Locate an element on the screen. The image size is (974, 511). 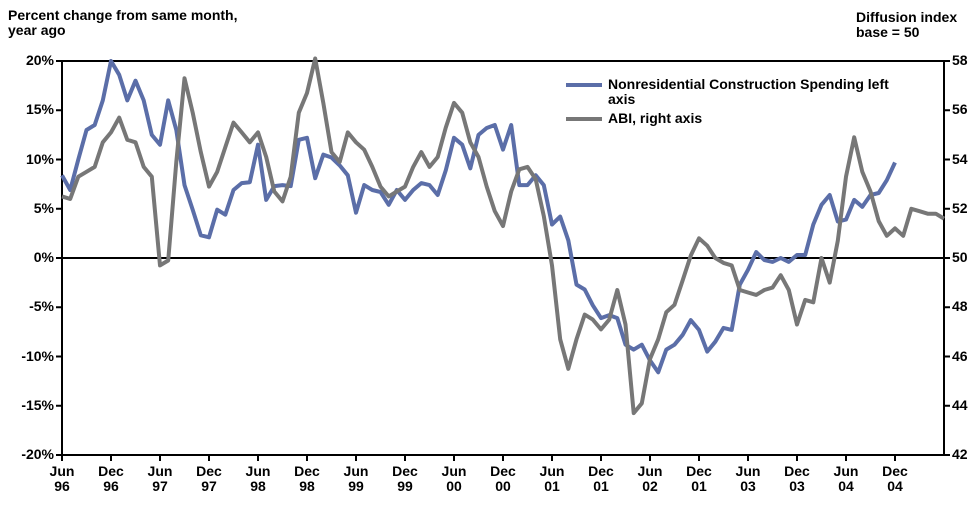
x-tick-label: Jun 97 is located at coordinates (160, 478).